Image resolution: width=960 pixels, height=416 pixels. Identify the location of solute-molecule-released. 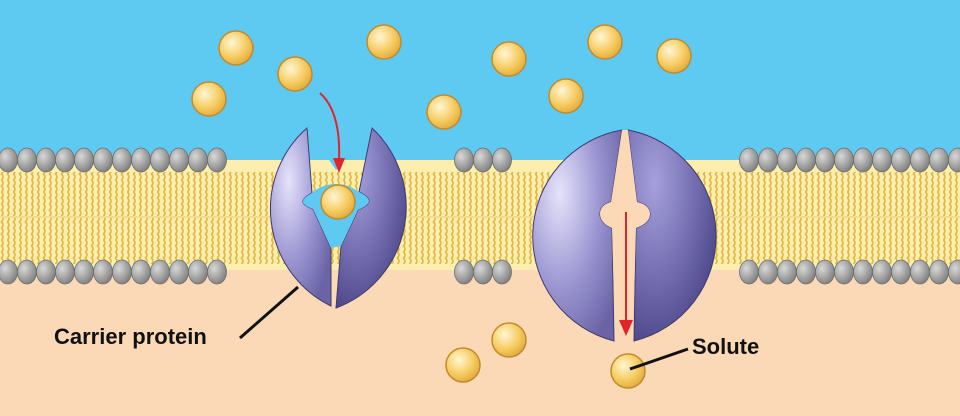
(628, 371).